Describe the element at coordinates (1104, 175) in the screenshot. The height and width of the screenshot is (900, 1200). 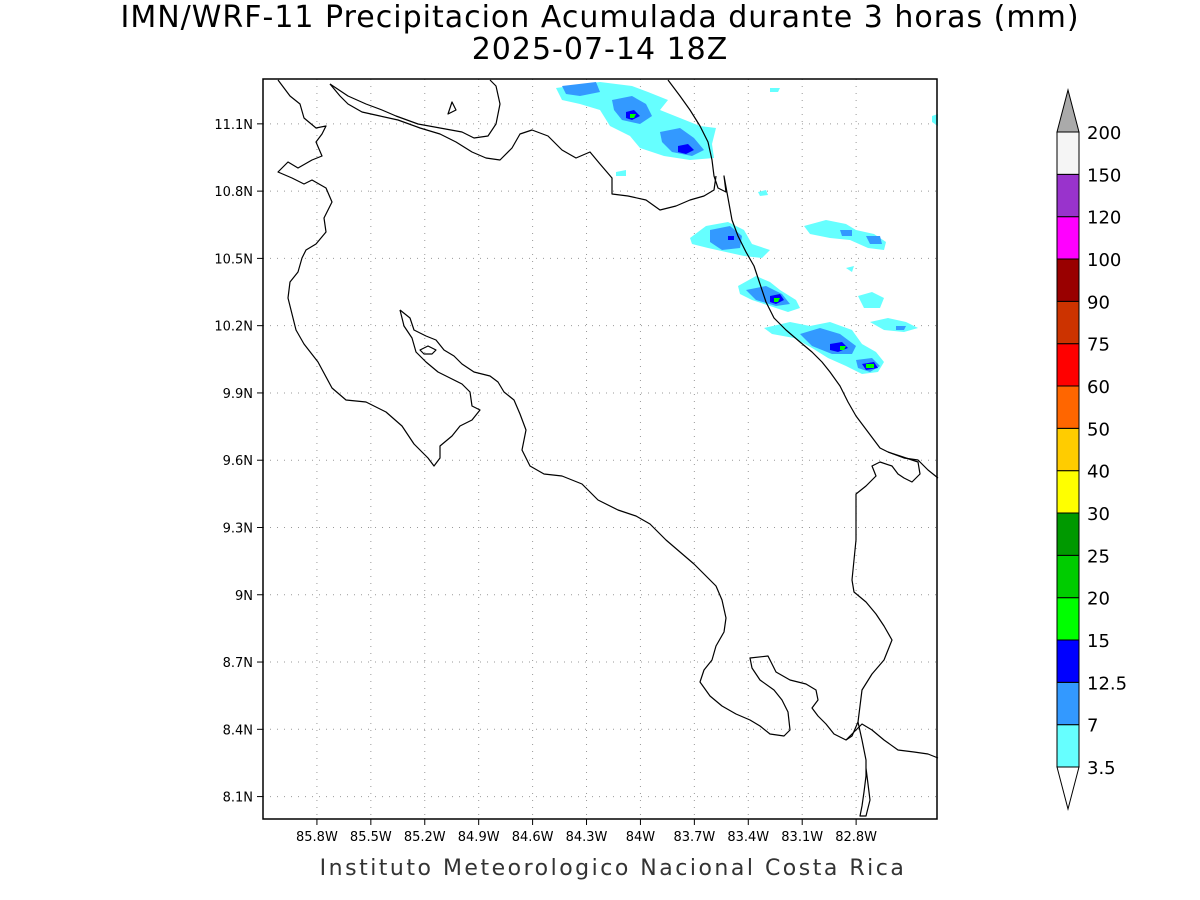
I see `colorbar-level-label: 150` at that location.